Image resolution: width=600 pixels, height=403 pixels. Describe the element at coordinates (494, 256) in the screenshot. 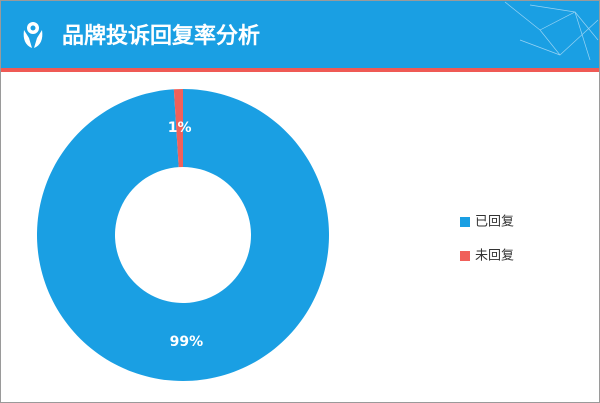

I see `legend-label: 未回复` at that location.